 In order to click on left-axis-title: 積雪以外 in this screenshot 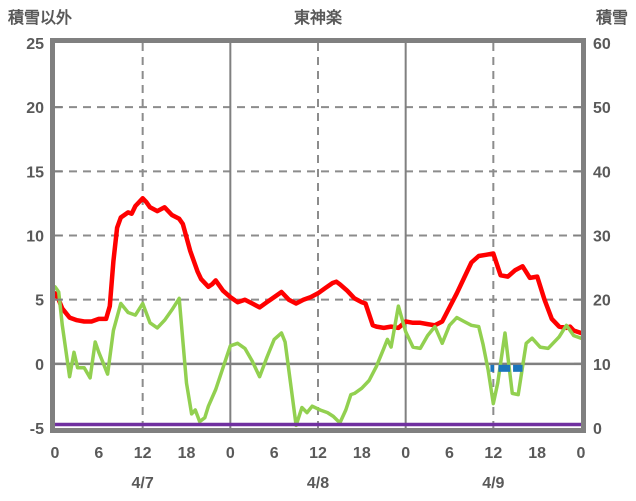, I will do `click(40, 18)`.